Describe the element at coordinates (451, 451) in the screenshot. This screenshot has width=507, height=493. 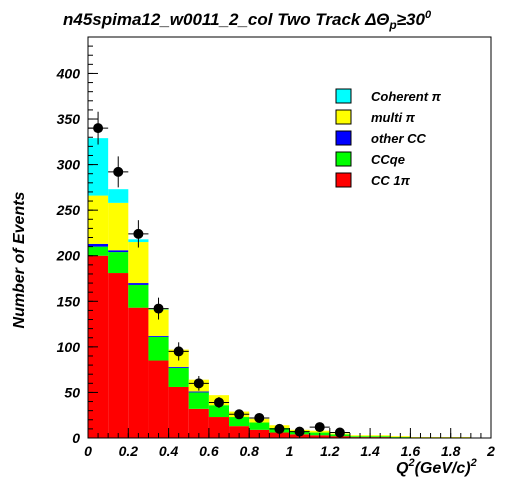
I see `x-tick-label: 1.8` at that location.